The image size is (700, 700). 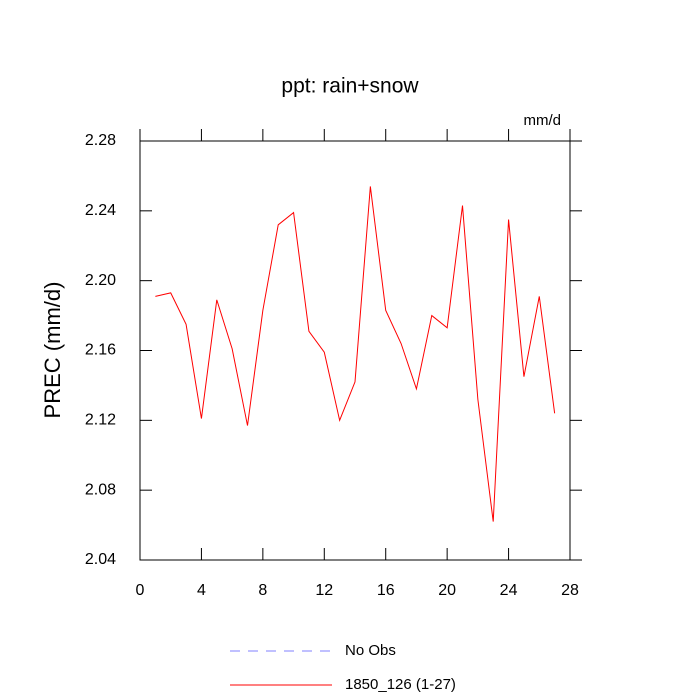 What do you see at coordinates (400, 684) in the screenshot?
I see `legend-label: 1850_126 (1-27)` at bounding box center [400, 684].